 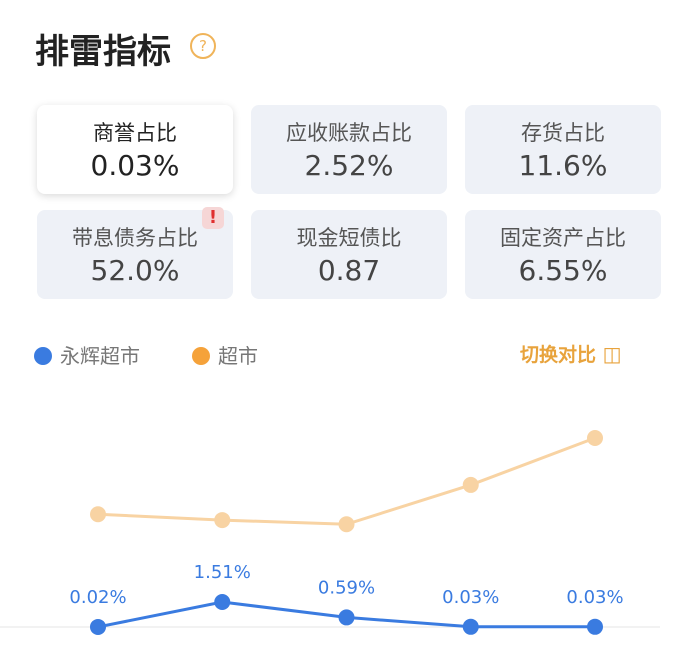 What do you see at coordinates (563, 165) in the screenshot?
I see `metric-value: 11.6%` at bounding box center [563, 165].